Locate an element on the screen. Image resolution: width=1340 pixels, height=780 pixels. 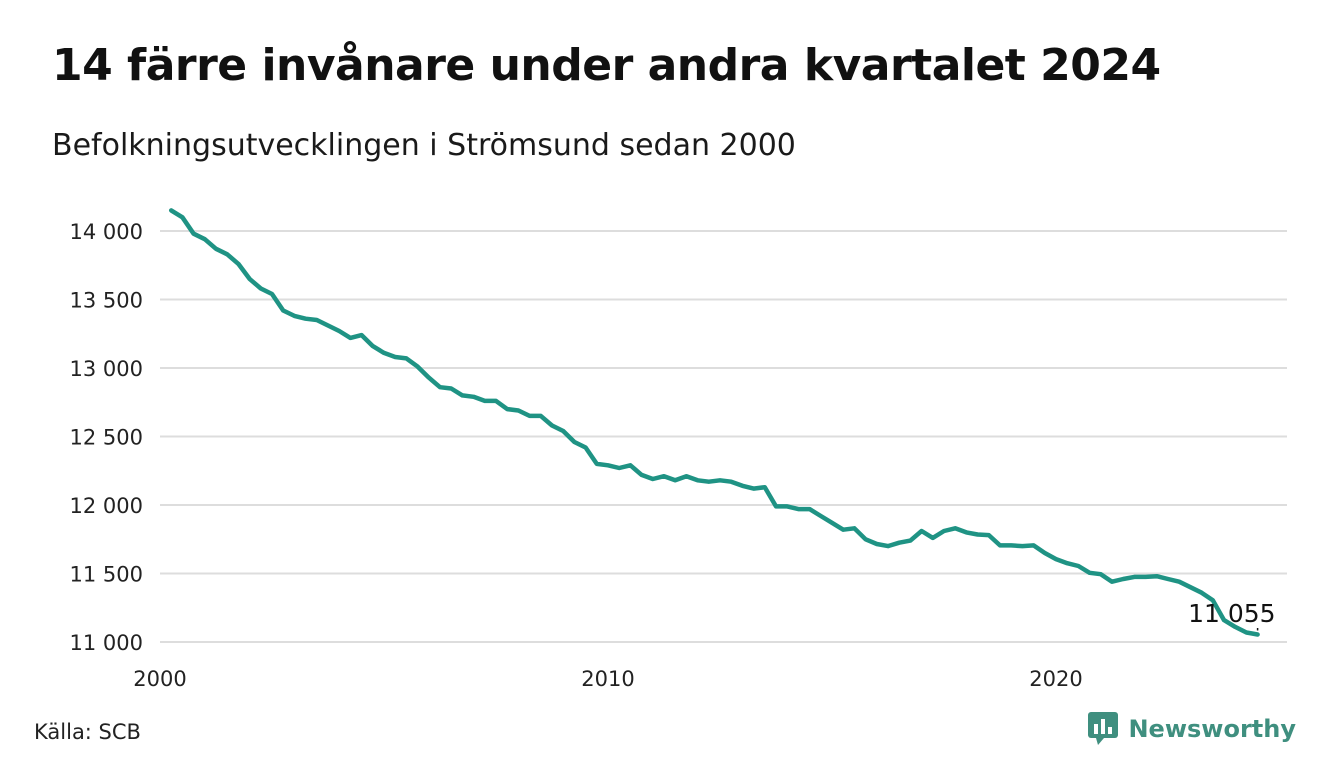
y-tick-label: 11 000 is located at coordinates (106, 643).